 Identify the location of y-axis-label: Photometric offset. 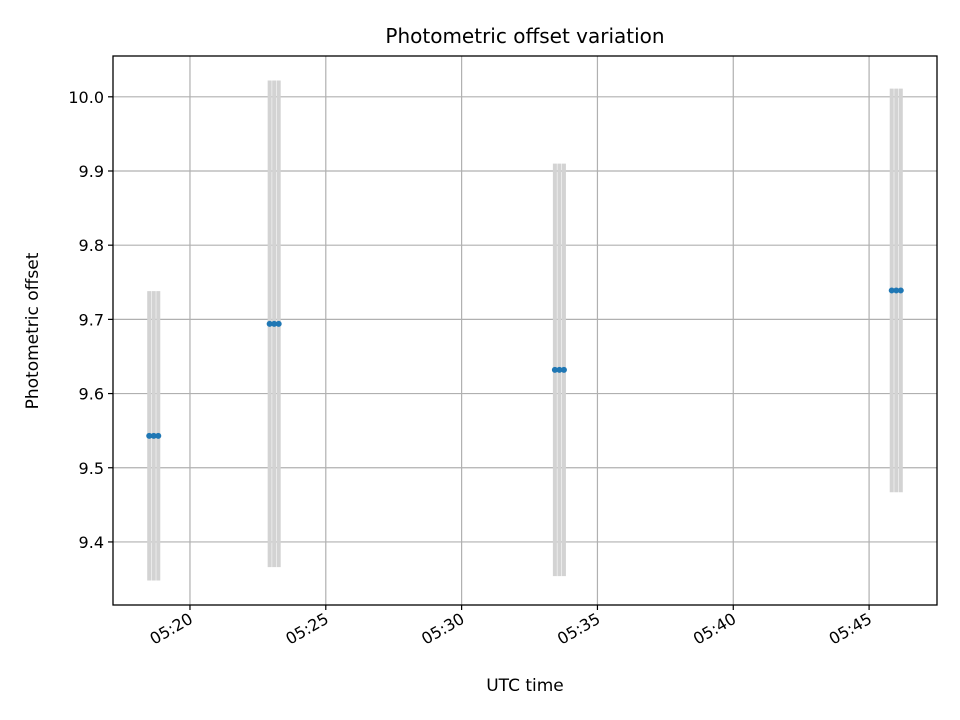
(33, 330).